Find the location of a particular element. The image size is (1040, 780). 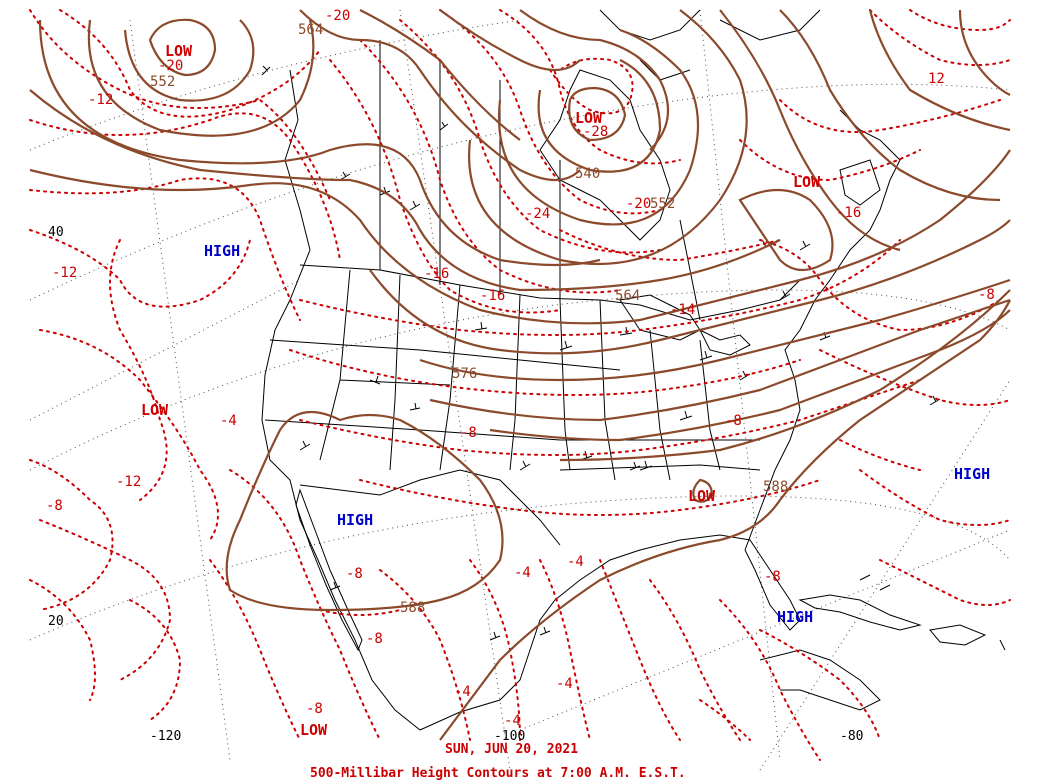

baja-peninsula is located at coordinates (329, 570).